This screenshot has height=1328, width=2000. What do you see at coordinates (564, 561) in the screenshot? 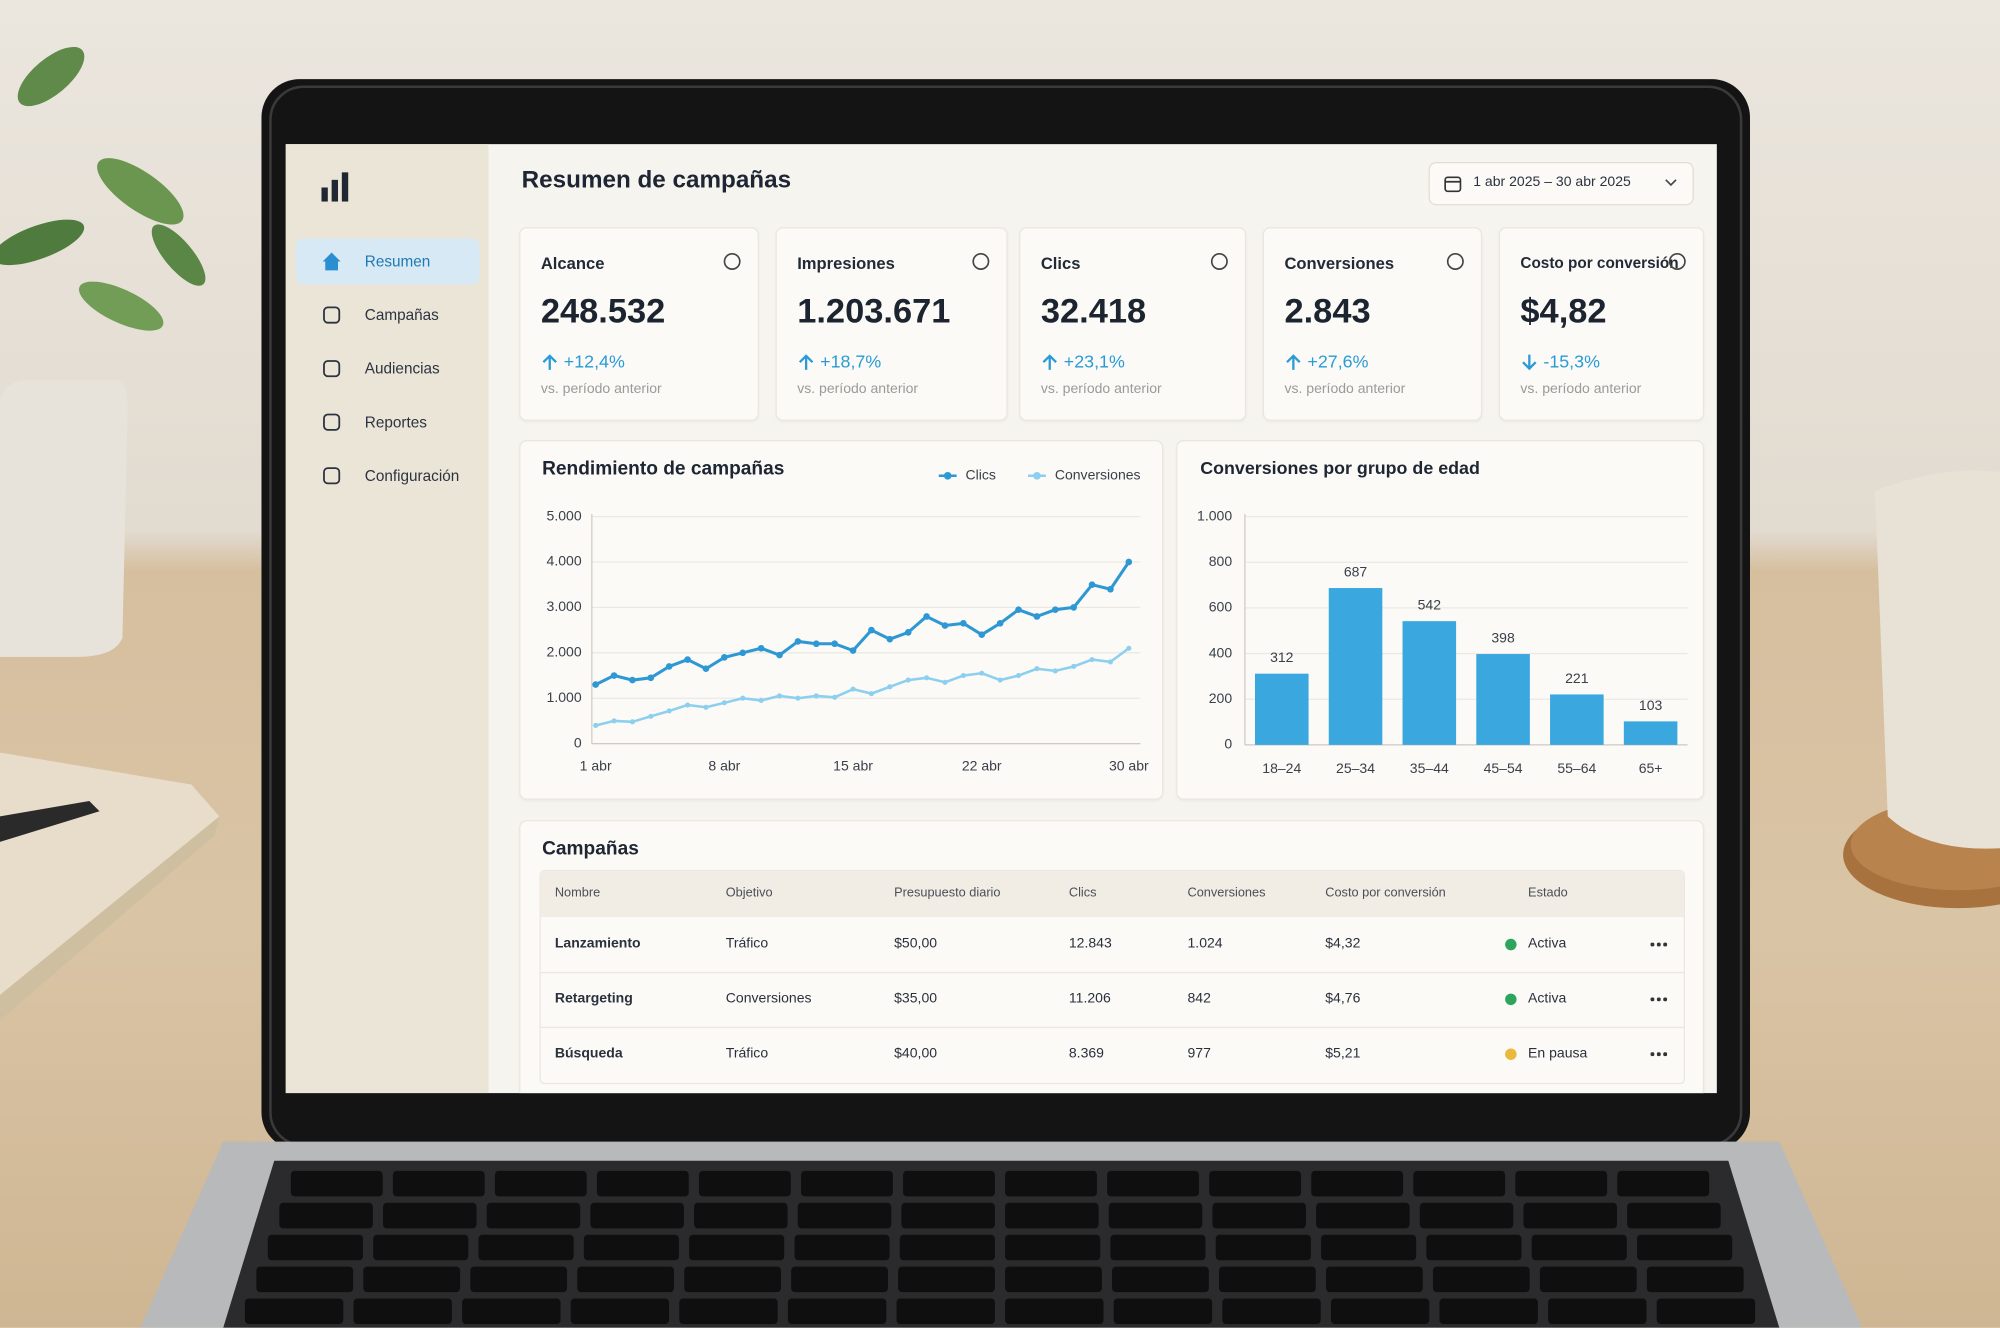
I see `y-tick-label: 4.000` at bounding box center [564, 561].